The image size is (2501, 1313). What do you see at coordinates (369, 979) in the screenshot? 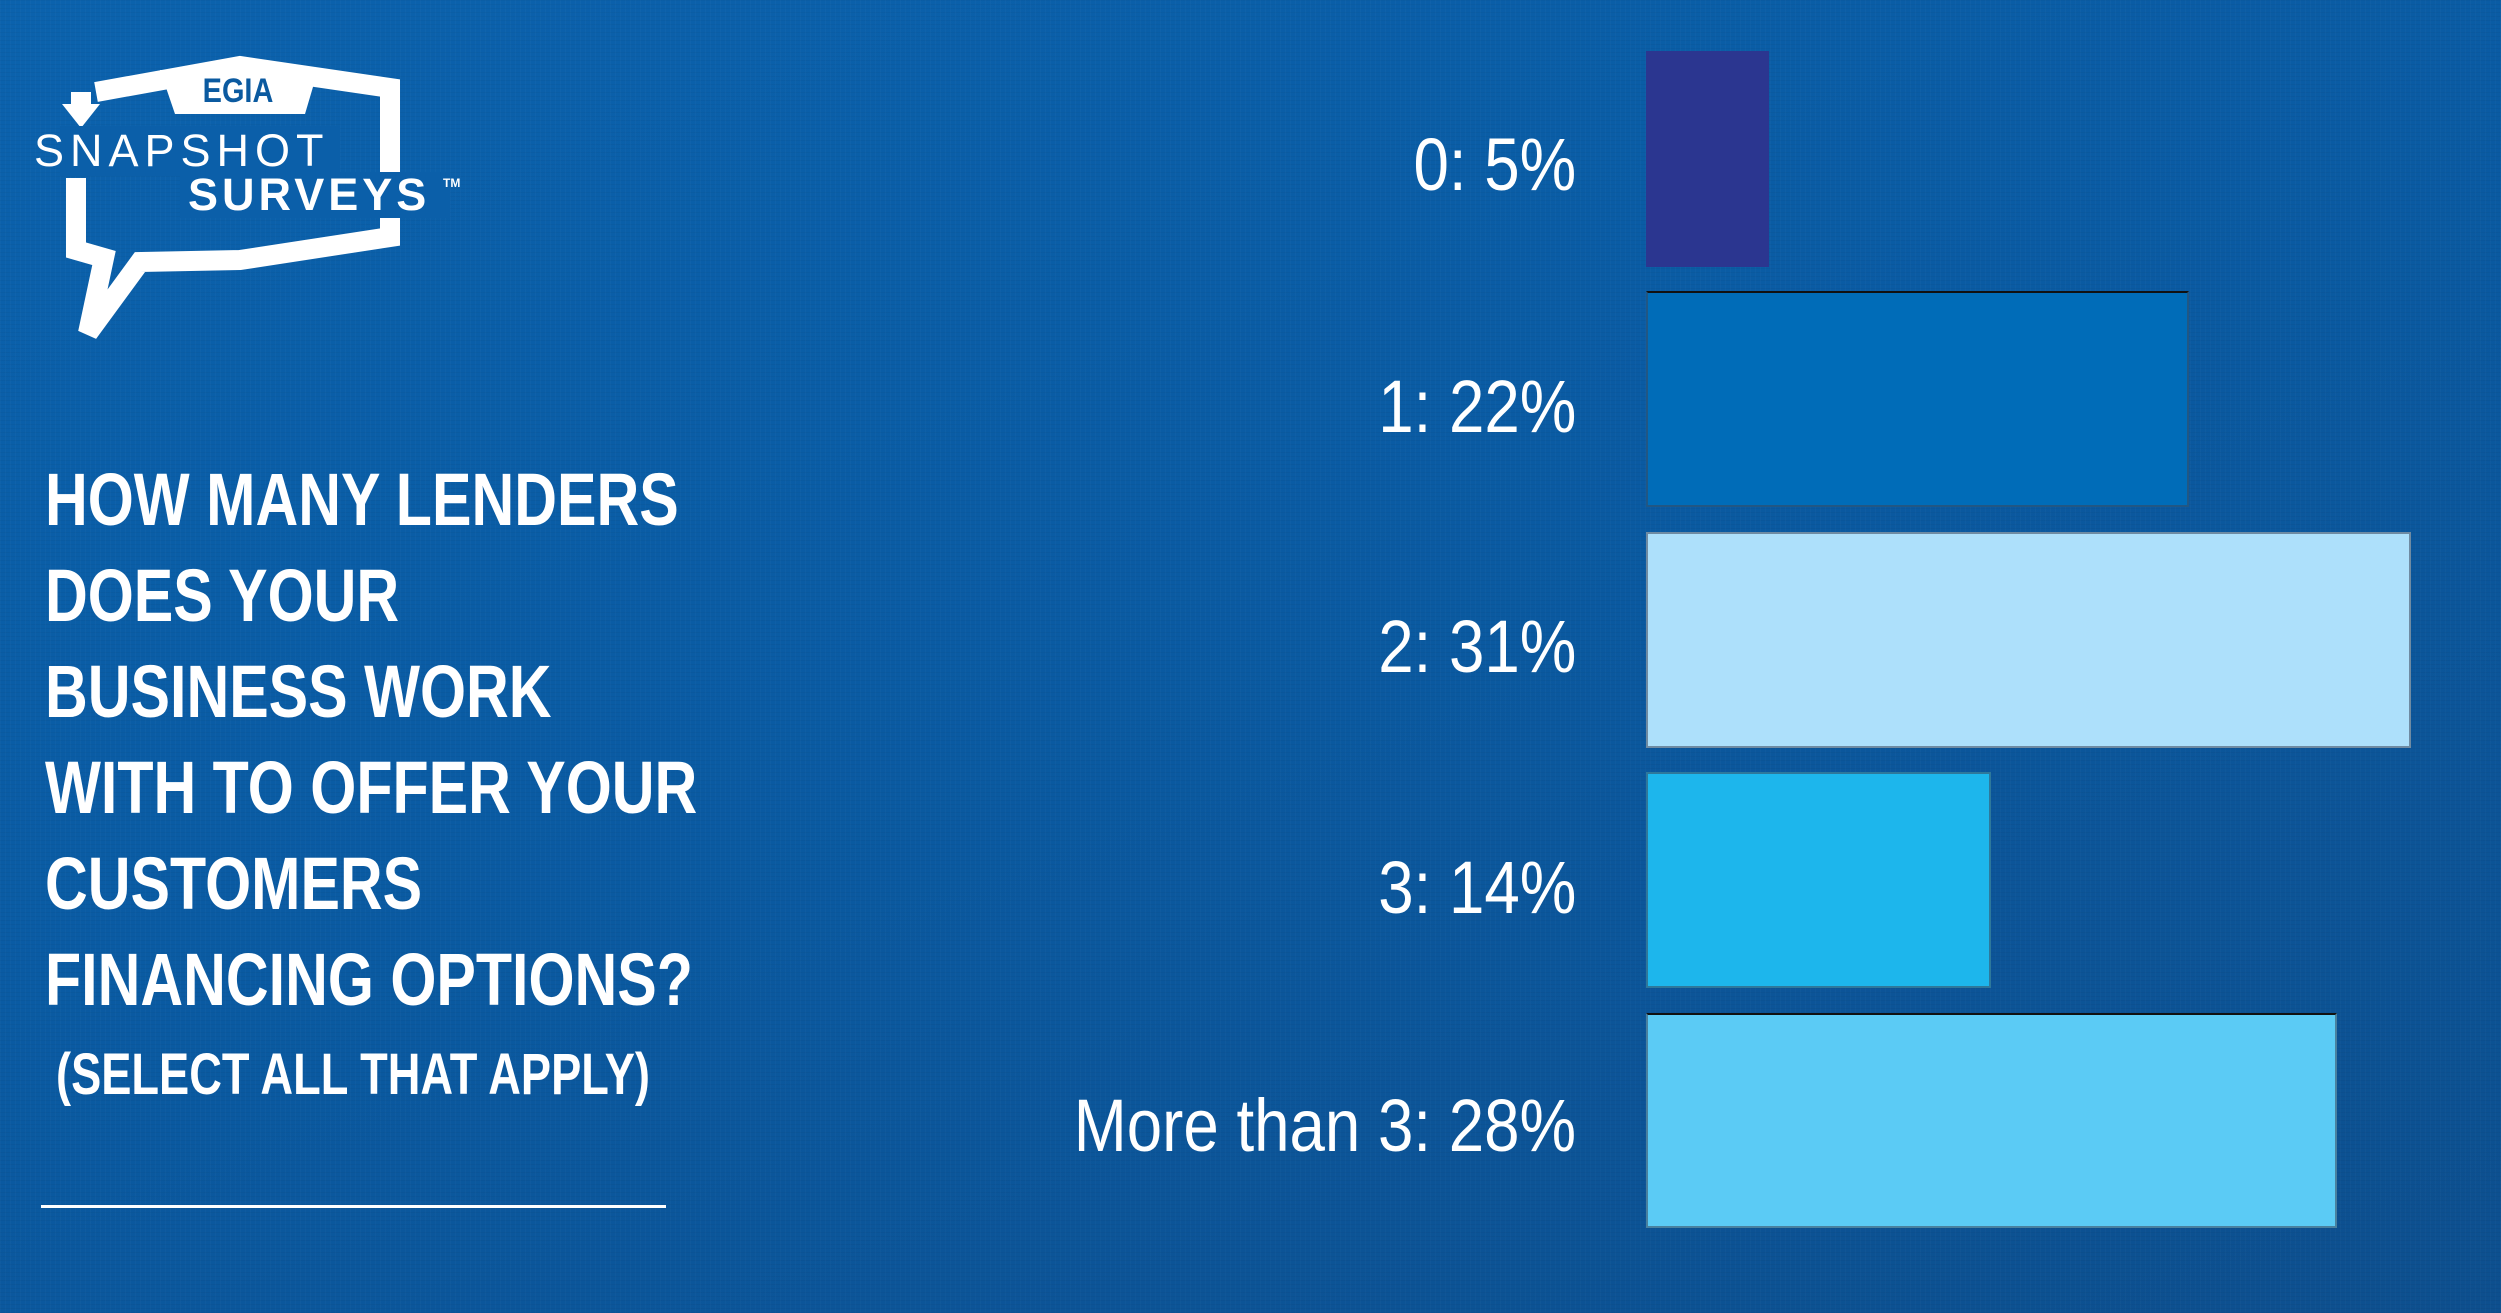
I see `question-line: FINANCING OPTIONS?` at bounding box center [369, 979].